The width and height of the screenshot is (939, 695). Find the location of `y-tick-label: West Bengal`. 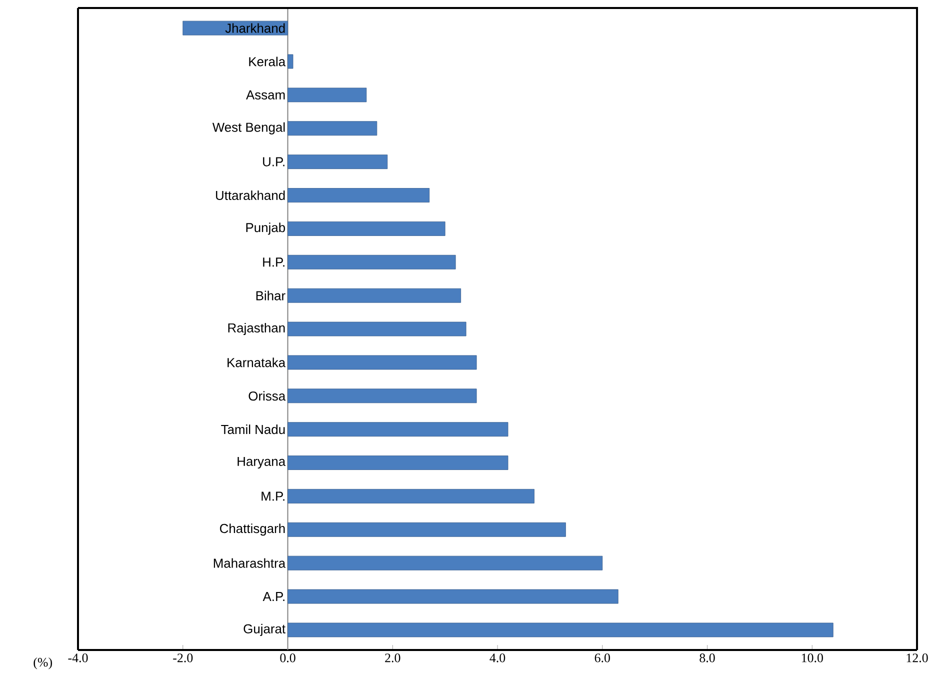

y-tick-label: West Bengal is located at coordinates (248, 128).